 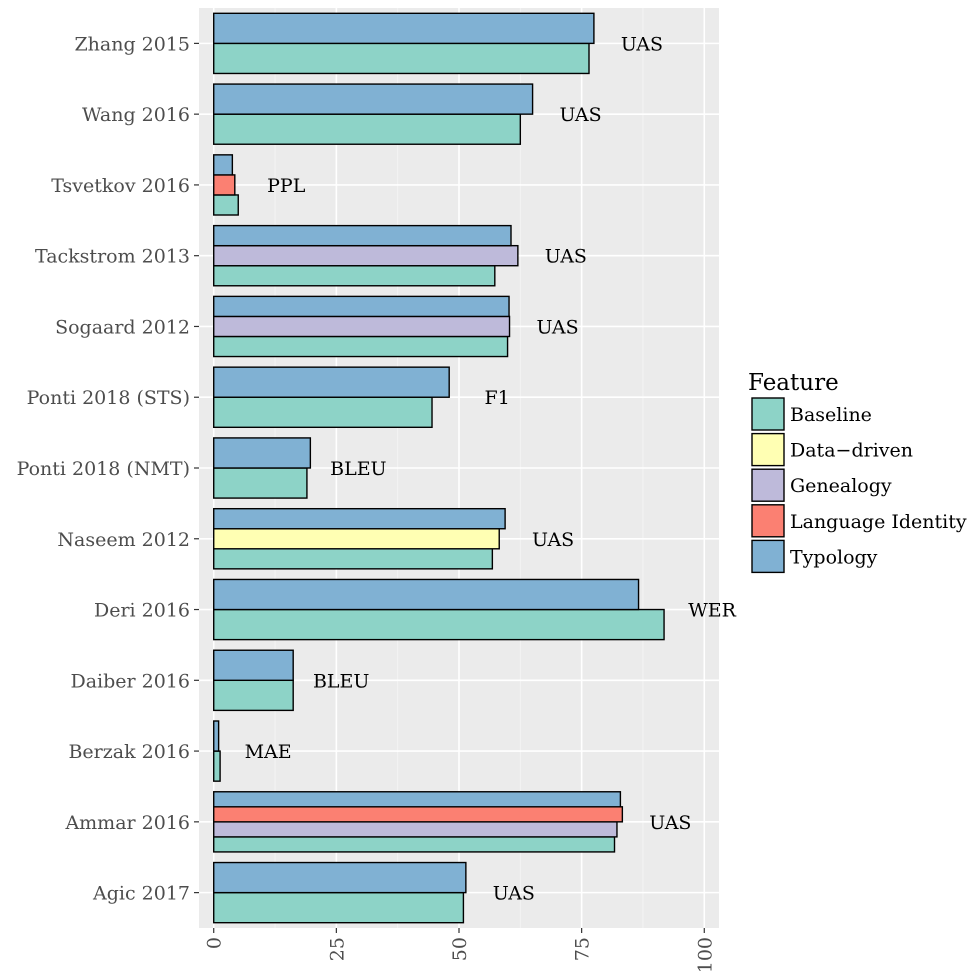 I want to click on y-tick-label: Daiber 2016, so click(x=130, y=681).